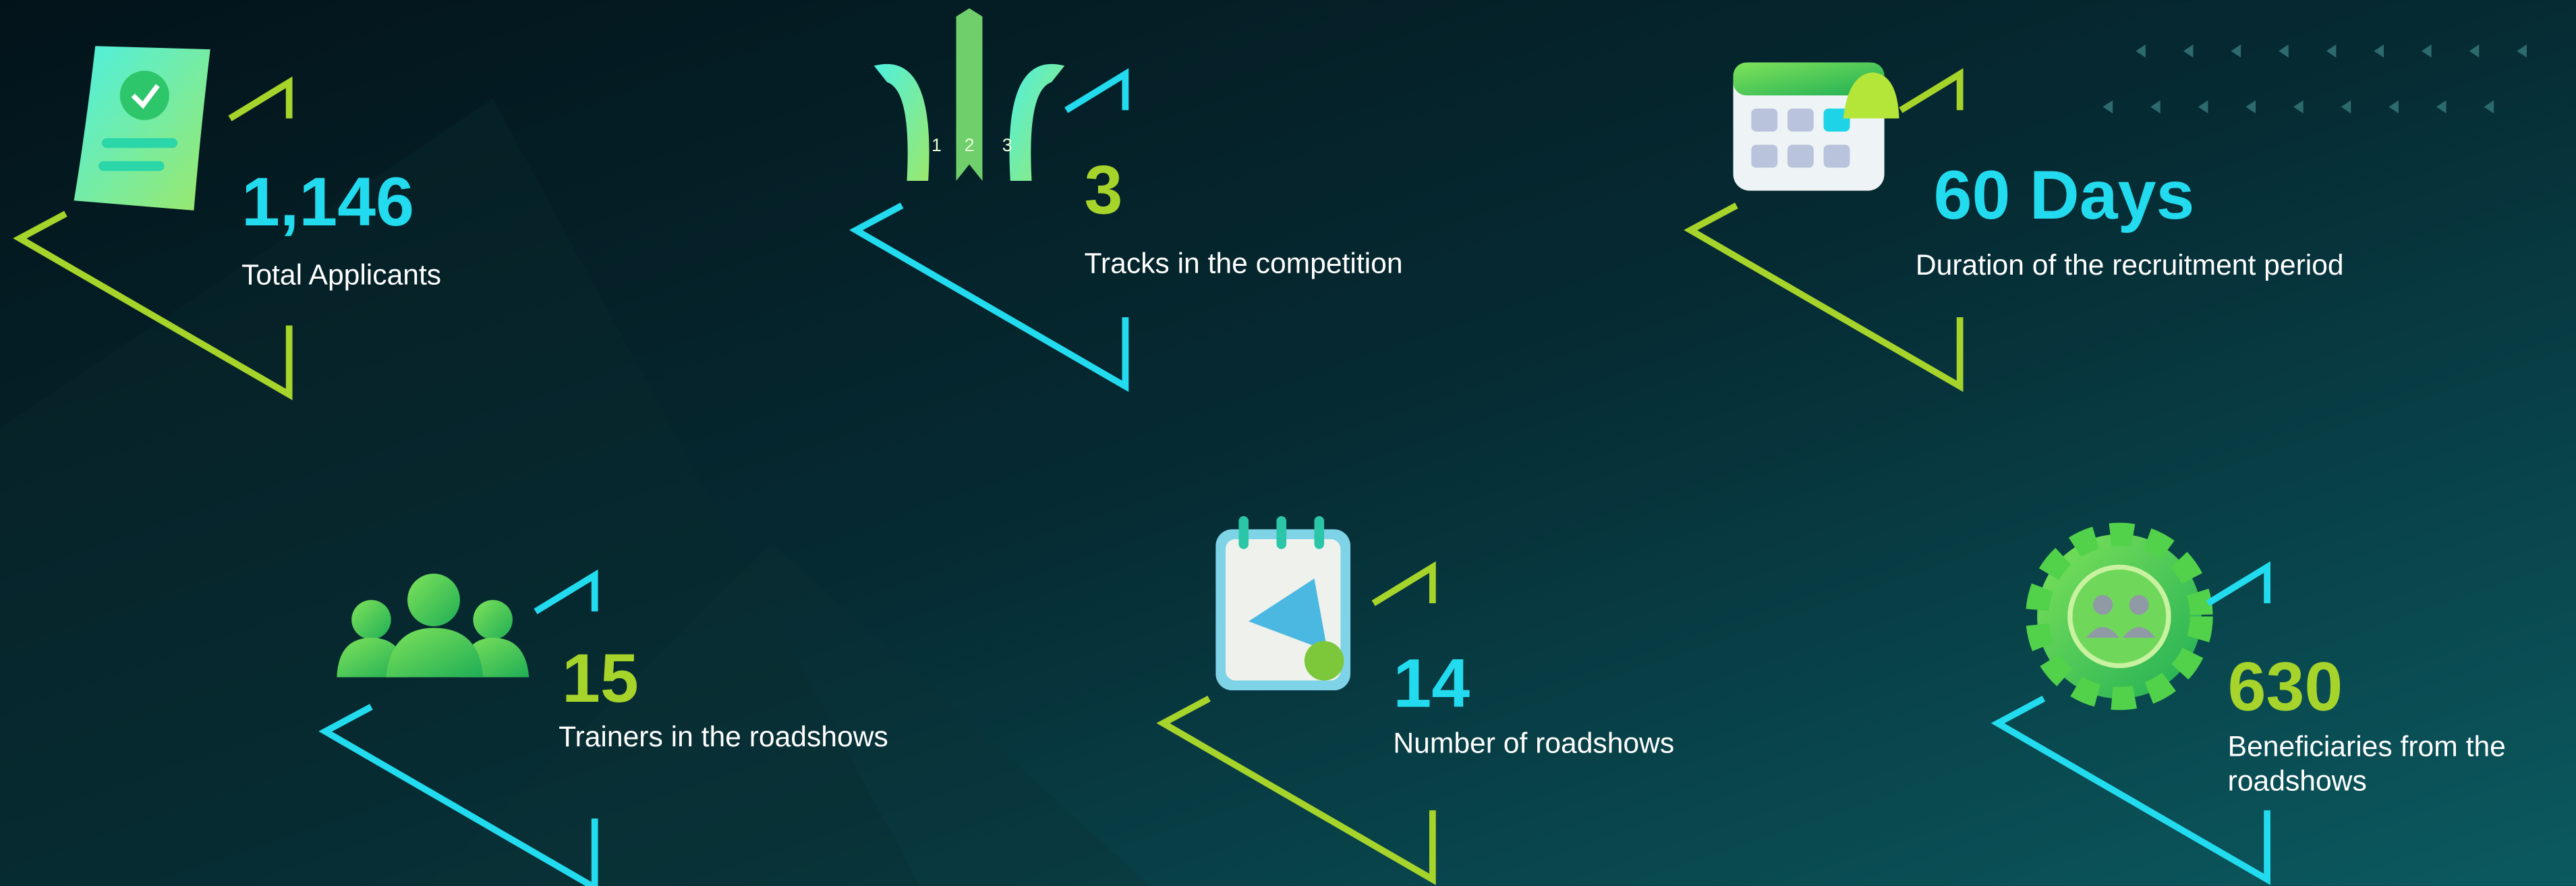 The image size is (2576, 886). What do you see at coordinates (937, 145) in the screenshot?
I see `svg-text: 1` at bounding box center [937, 145].